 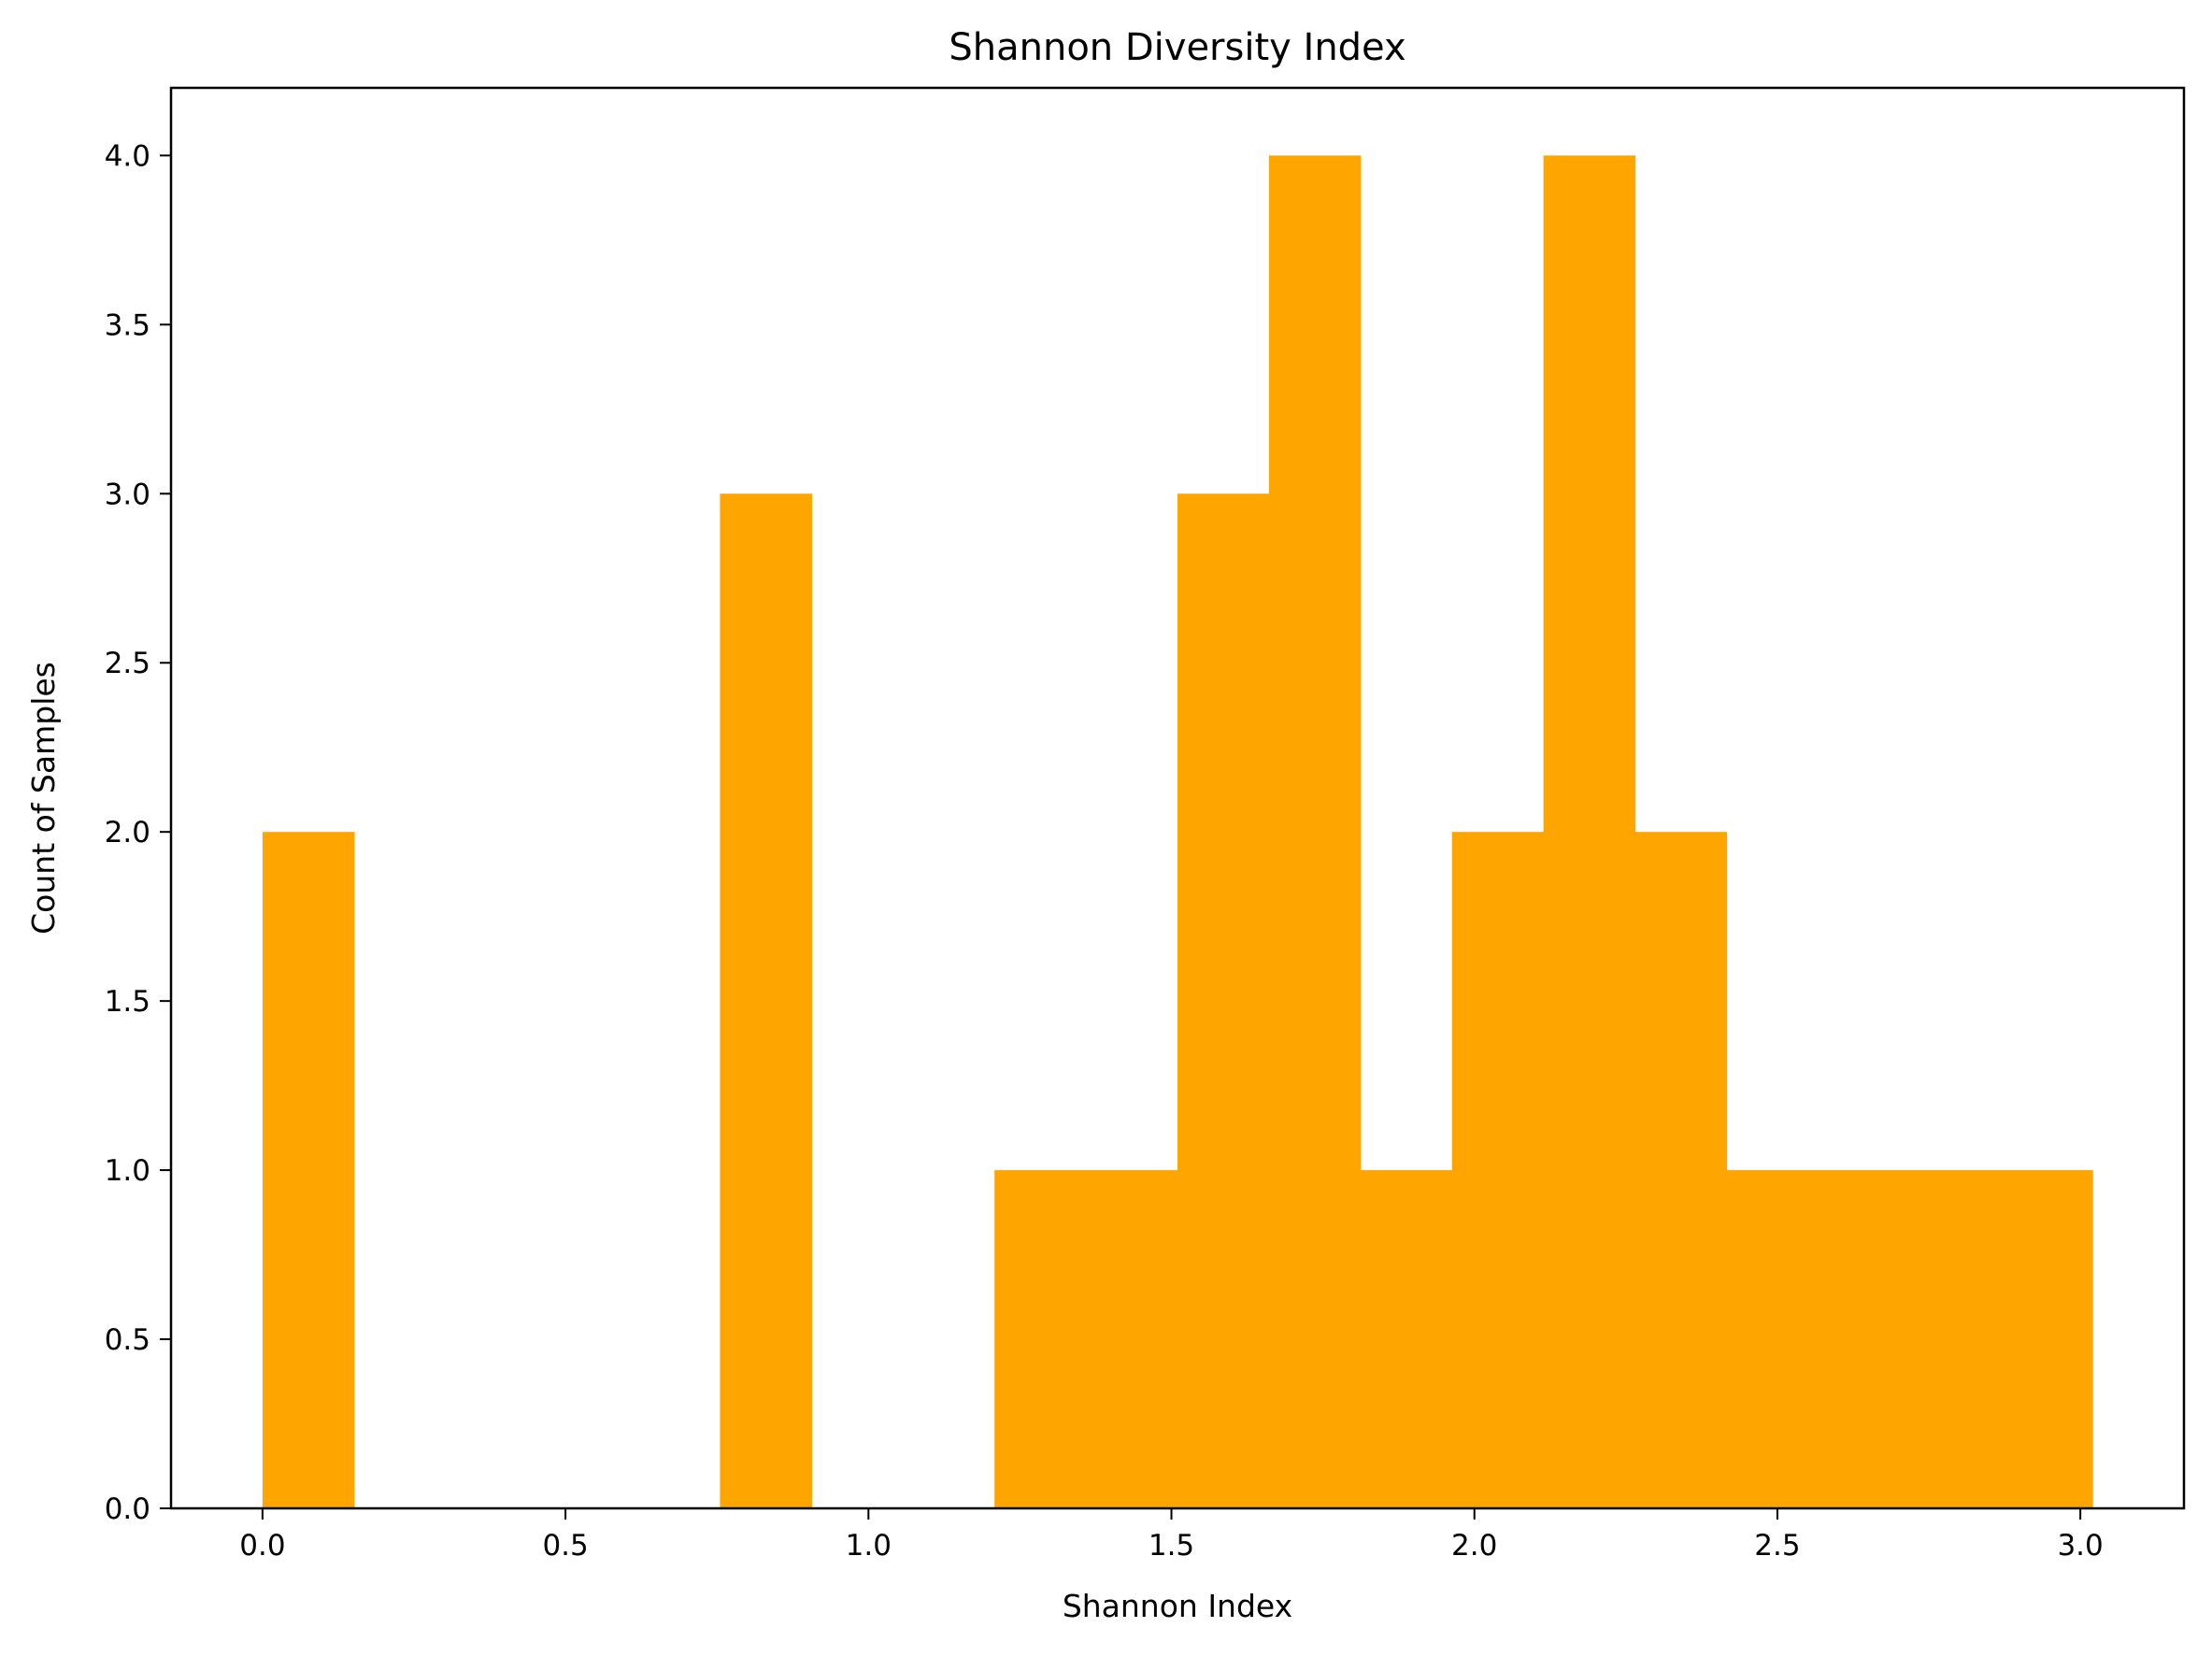 I want to click on y-tick-label: 3.0, so click(x=127, y=494).